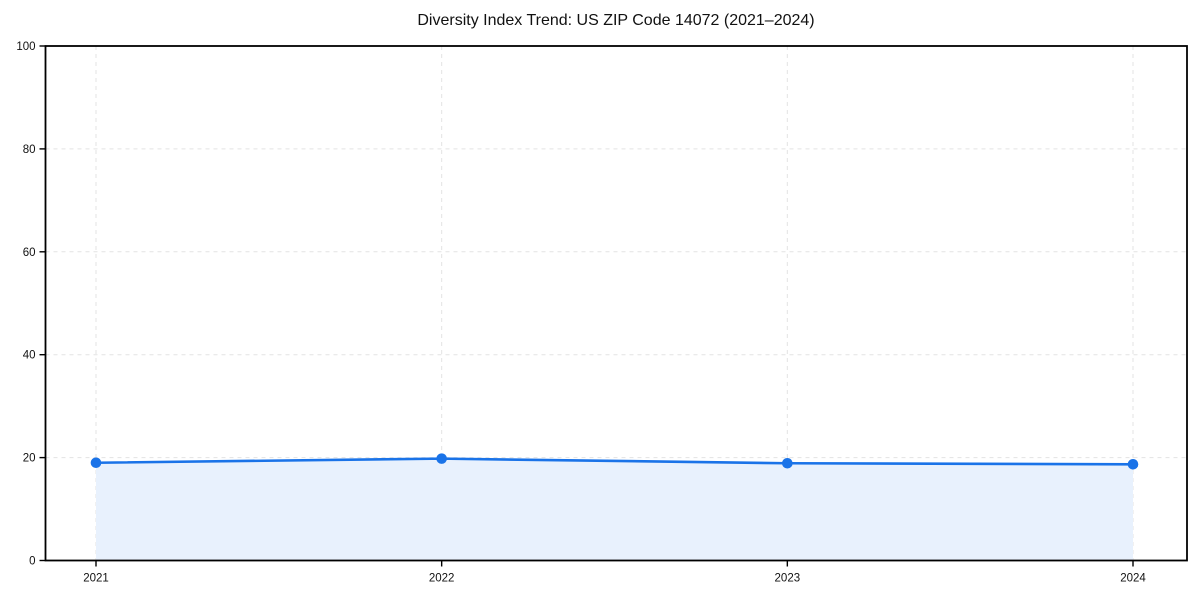  Describe the element at coordinates (614, 461) in the screenshot. I see `data-line` at that location.